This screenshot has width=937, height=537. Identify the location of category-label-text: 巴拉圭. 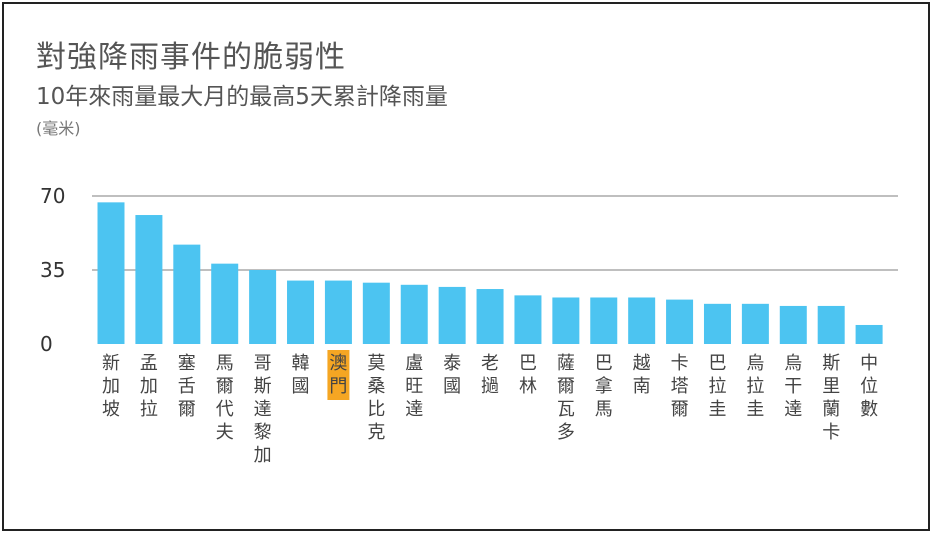
(717, 386).